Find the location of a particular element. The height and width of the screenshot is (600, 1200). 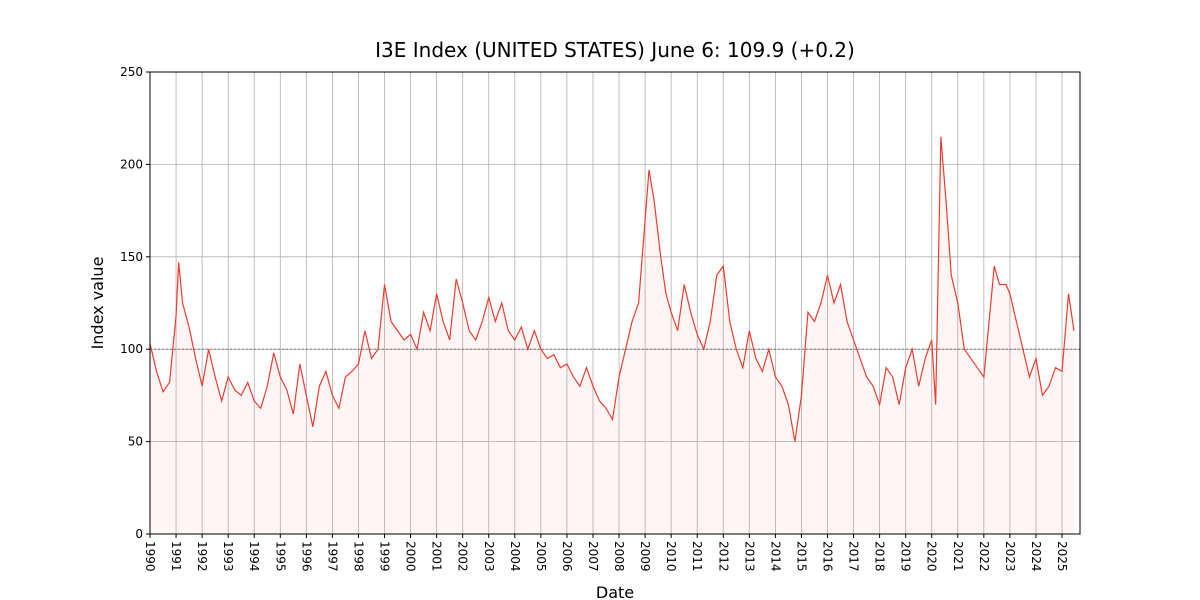

x-tick-label: 2009 is located at coordinates (645, 556).